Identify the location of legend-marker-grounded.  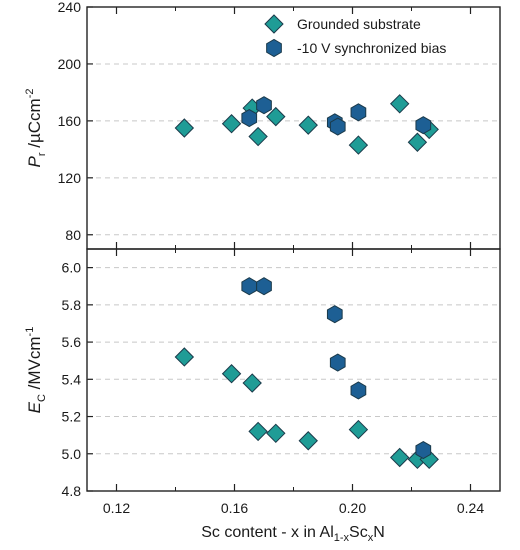
(274, 24).